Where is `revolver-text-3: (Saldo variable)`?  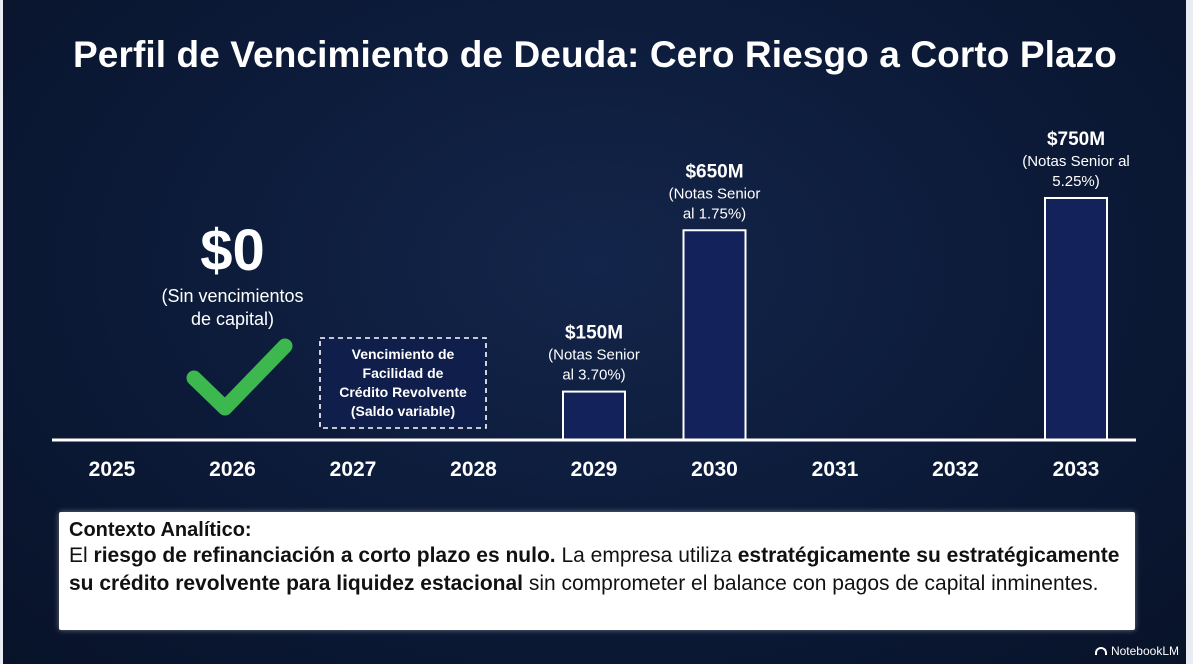
revolver-text-3: (Saldo variable) is located at coordinates (403, 411).